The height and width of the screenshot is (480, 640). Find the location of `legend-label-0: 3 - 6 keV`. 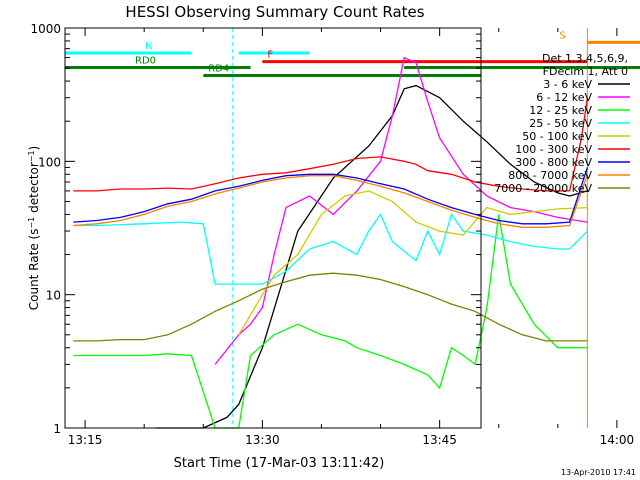

legend-label-0: 3 - 6 keV is located at coordinates (567, 84).